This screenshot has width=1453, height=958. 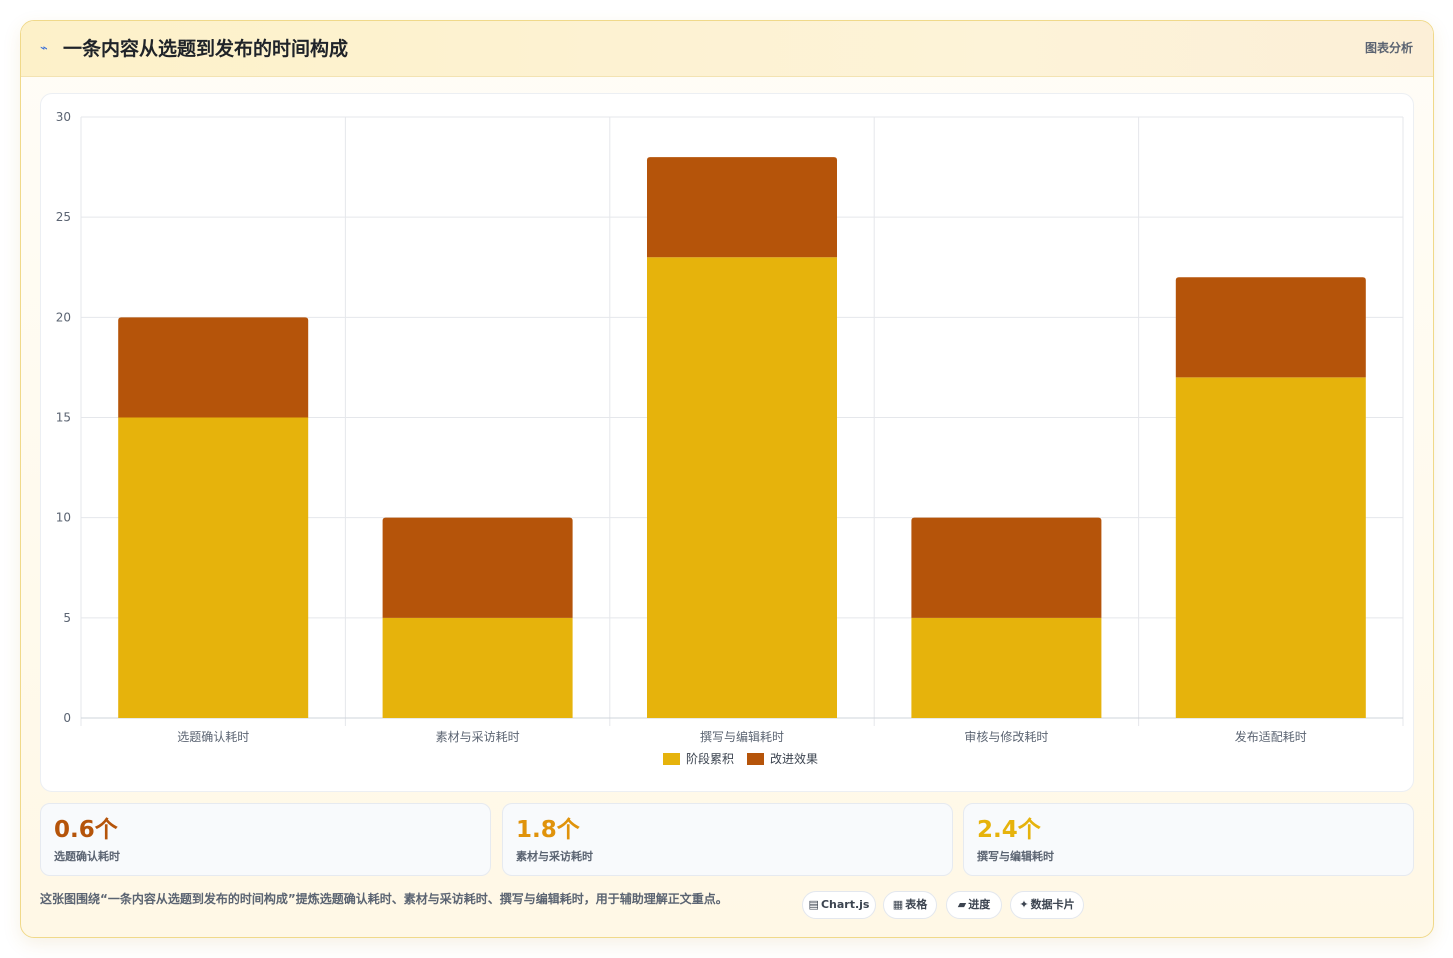 I want to click on pill-label: 表格, so click(x=916, y=904).